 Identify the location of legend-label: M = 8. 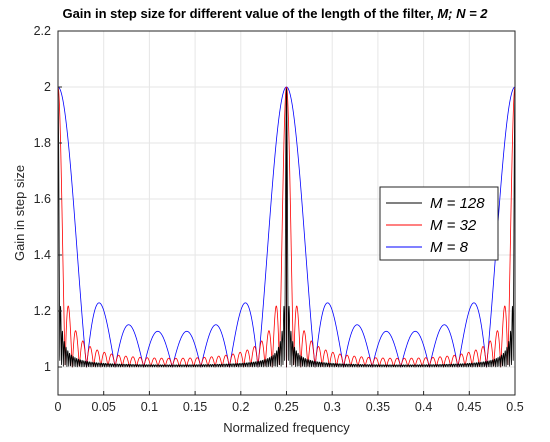
(449, 247).